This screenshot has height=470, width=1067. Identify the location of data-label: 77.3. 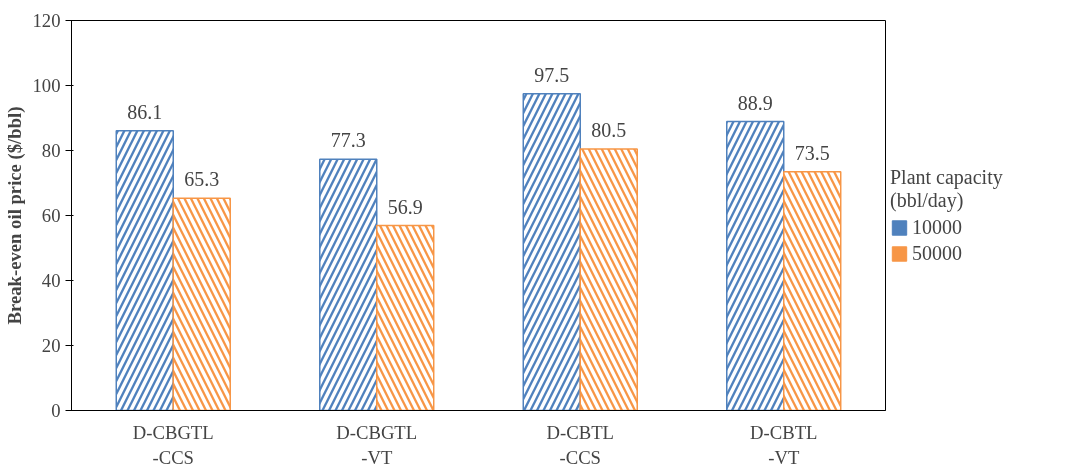
(348, 140).